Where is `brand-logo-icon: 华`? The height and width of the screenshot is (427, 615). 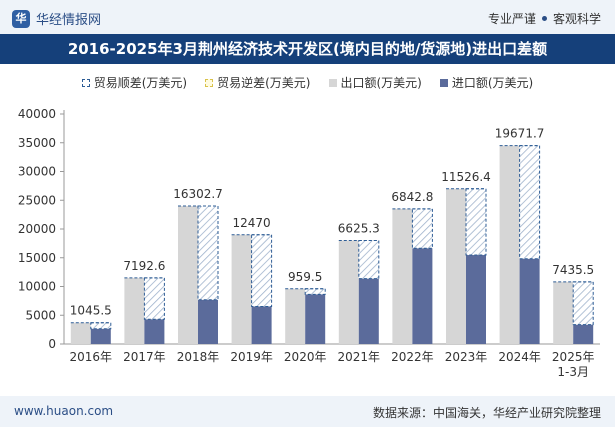 brand-logo-icon: 华 is located at coordinates (21, 18).